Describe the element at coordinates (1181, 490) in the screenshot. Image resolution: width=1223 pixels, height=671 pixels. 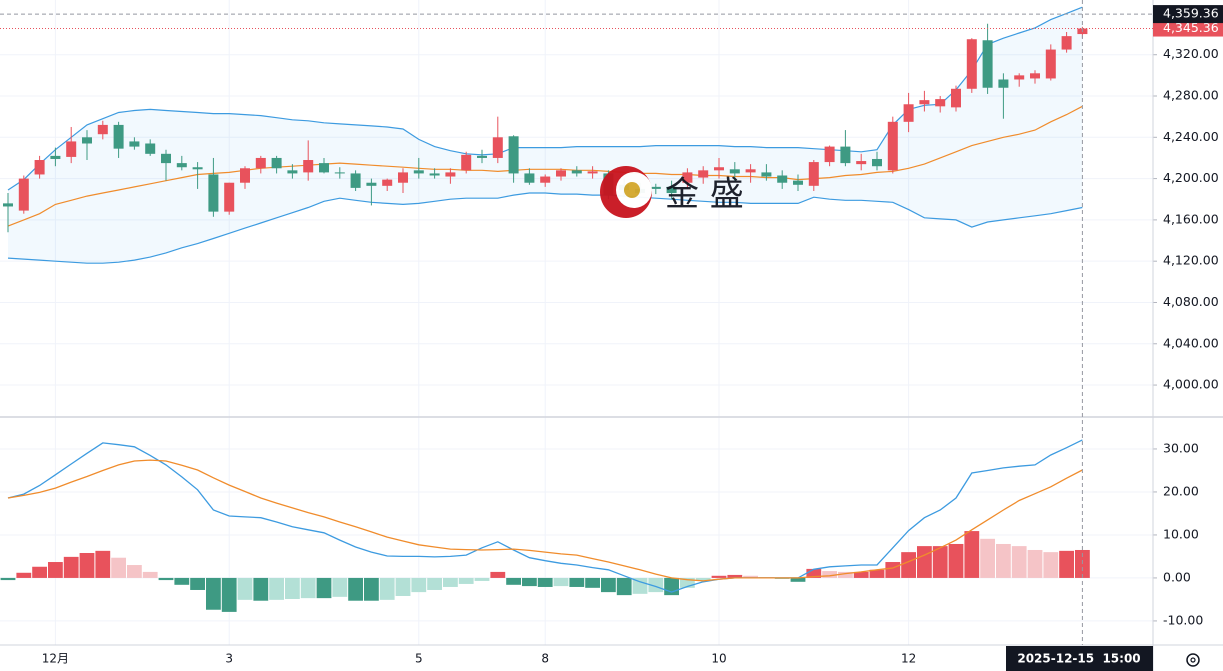
I see `y-tick-label: 20.00` at that location.